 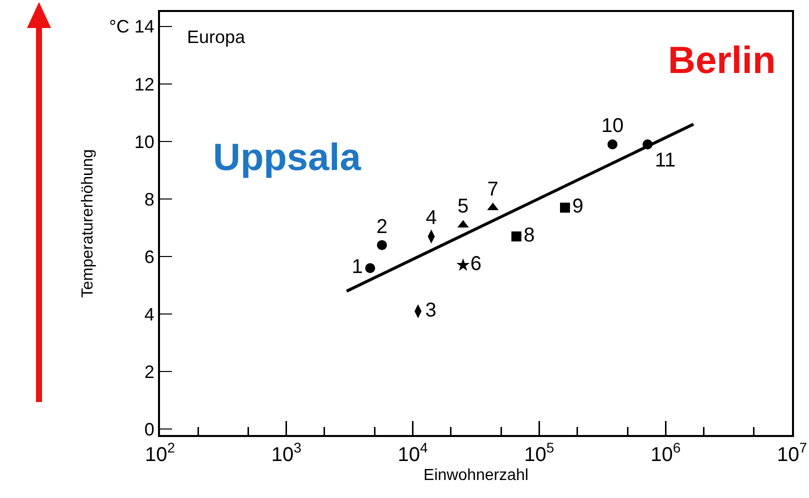 What do you see at coordinates (286, 453) in the screenshot?
I see `x-tick-label: 10$^{3}$` at bounding box center [286, 453].